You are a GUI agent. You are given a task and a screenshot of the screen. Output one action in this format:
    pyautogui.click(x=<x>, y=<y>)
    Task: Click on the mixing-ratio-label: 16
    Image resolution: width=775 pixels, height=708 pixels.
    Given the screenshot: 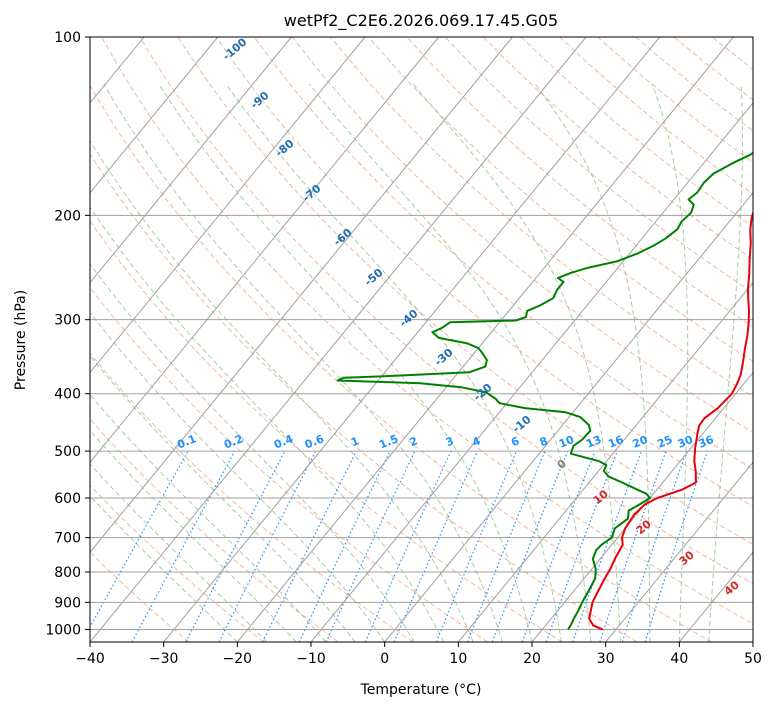 What is the action you would take?
    pyautogui.click(x=615, y=442)
    